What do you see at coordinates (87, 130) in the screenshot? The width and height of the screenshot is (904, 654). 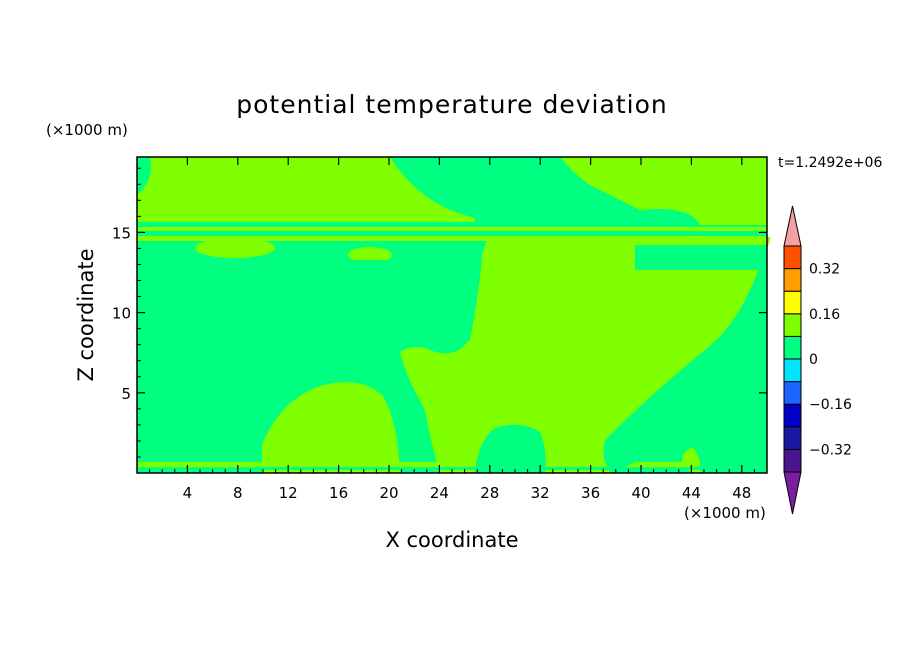 I see `z-unit-label: (×1000 m)` at bounding box center [87, 130].